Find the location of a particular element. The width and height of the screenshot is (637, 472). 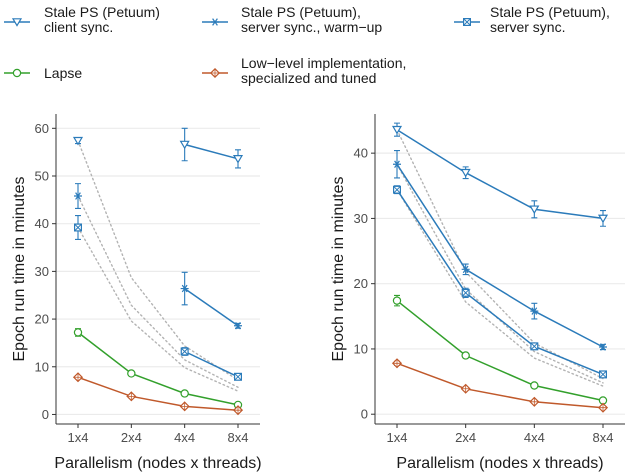

legend-label: Low−level implementation, is located at coordinates (323, 63).